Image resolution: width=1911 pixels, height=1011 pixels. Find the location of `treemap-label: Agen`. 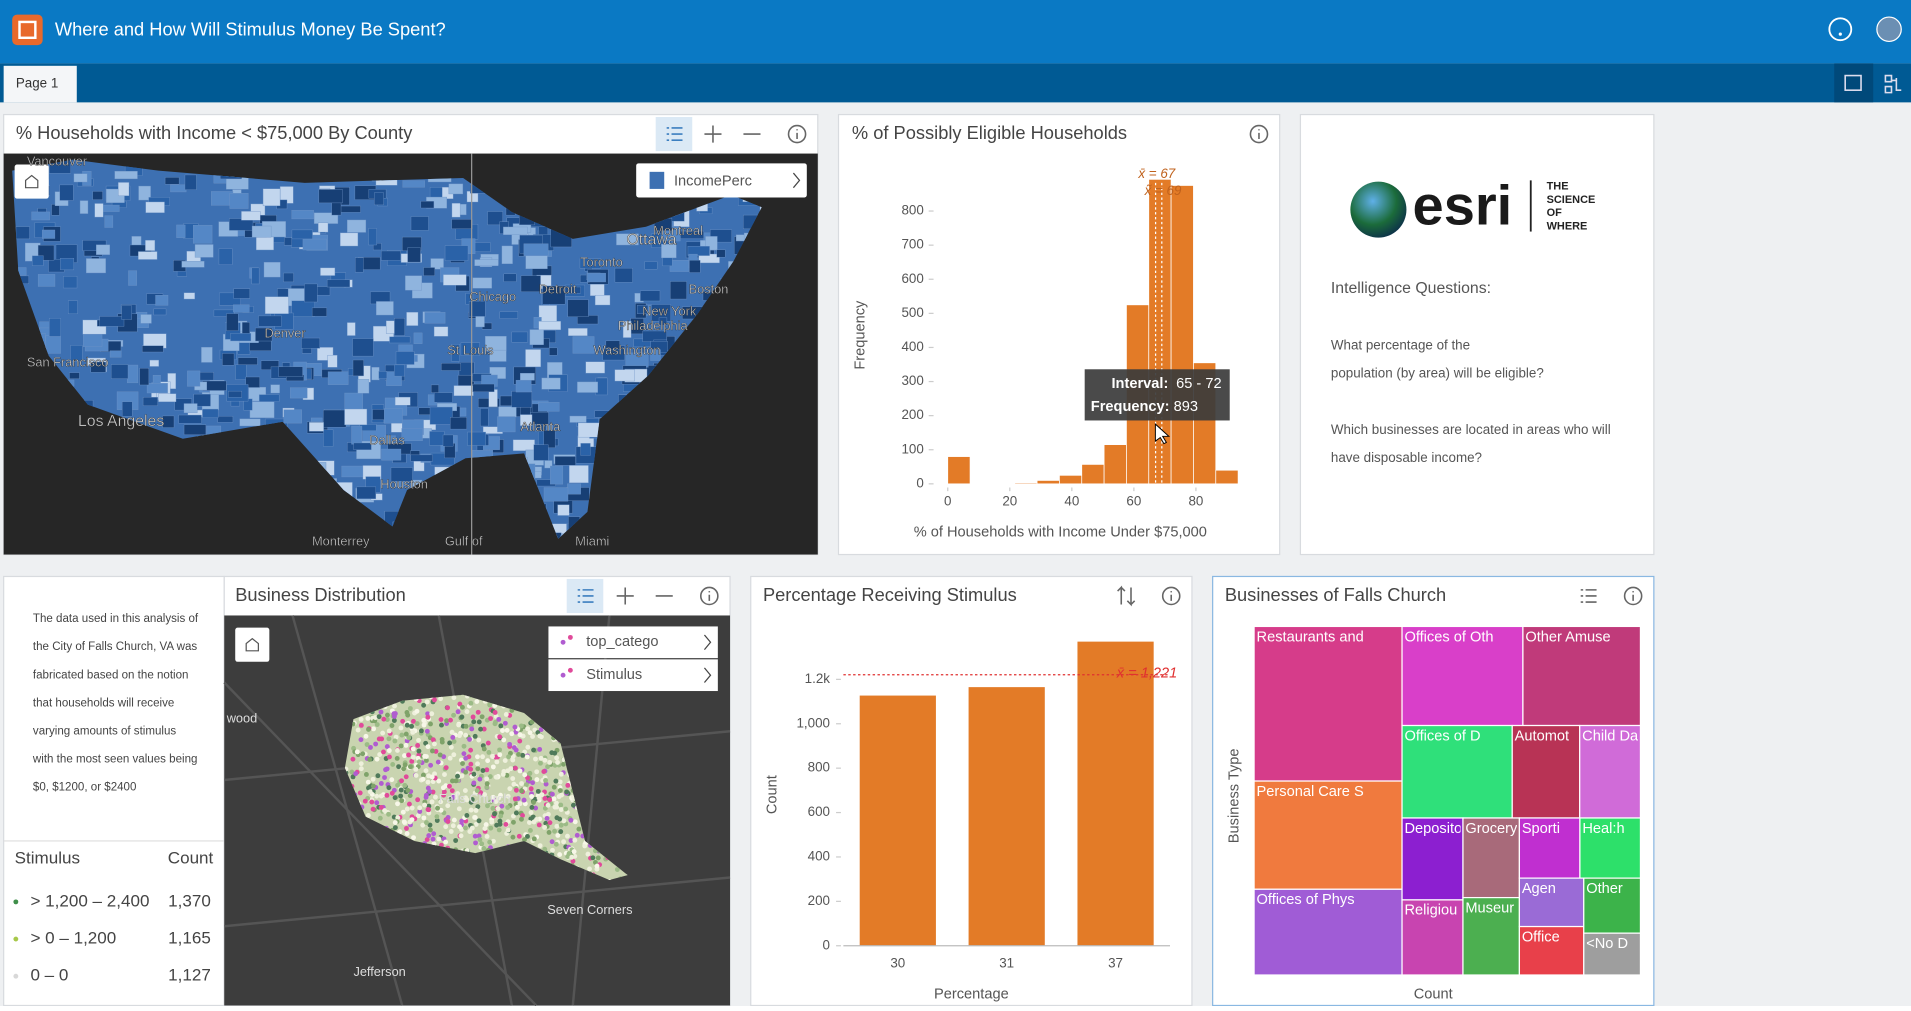

treemap-label: Agen is located at coordinates (1539, 889).